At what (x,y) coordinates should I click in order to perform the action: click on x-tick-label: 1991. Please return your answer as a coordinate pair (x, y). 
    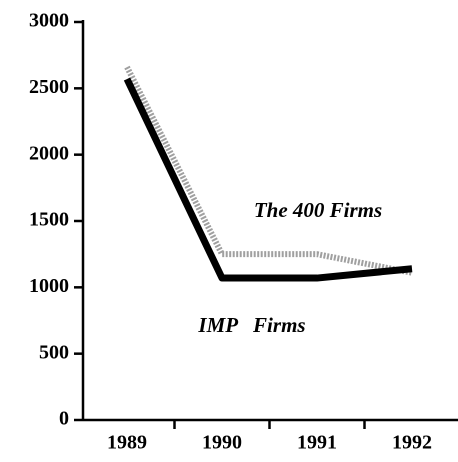
    Looking at the image, I should click on (317, 443).